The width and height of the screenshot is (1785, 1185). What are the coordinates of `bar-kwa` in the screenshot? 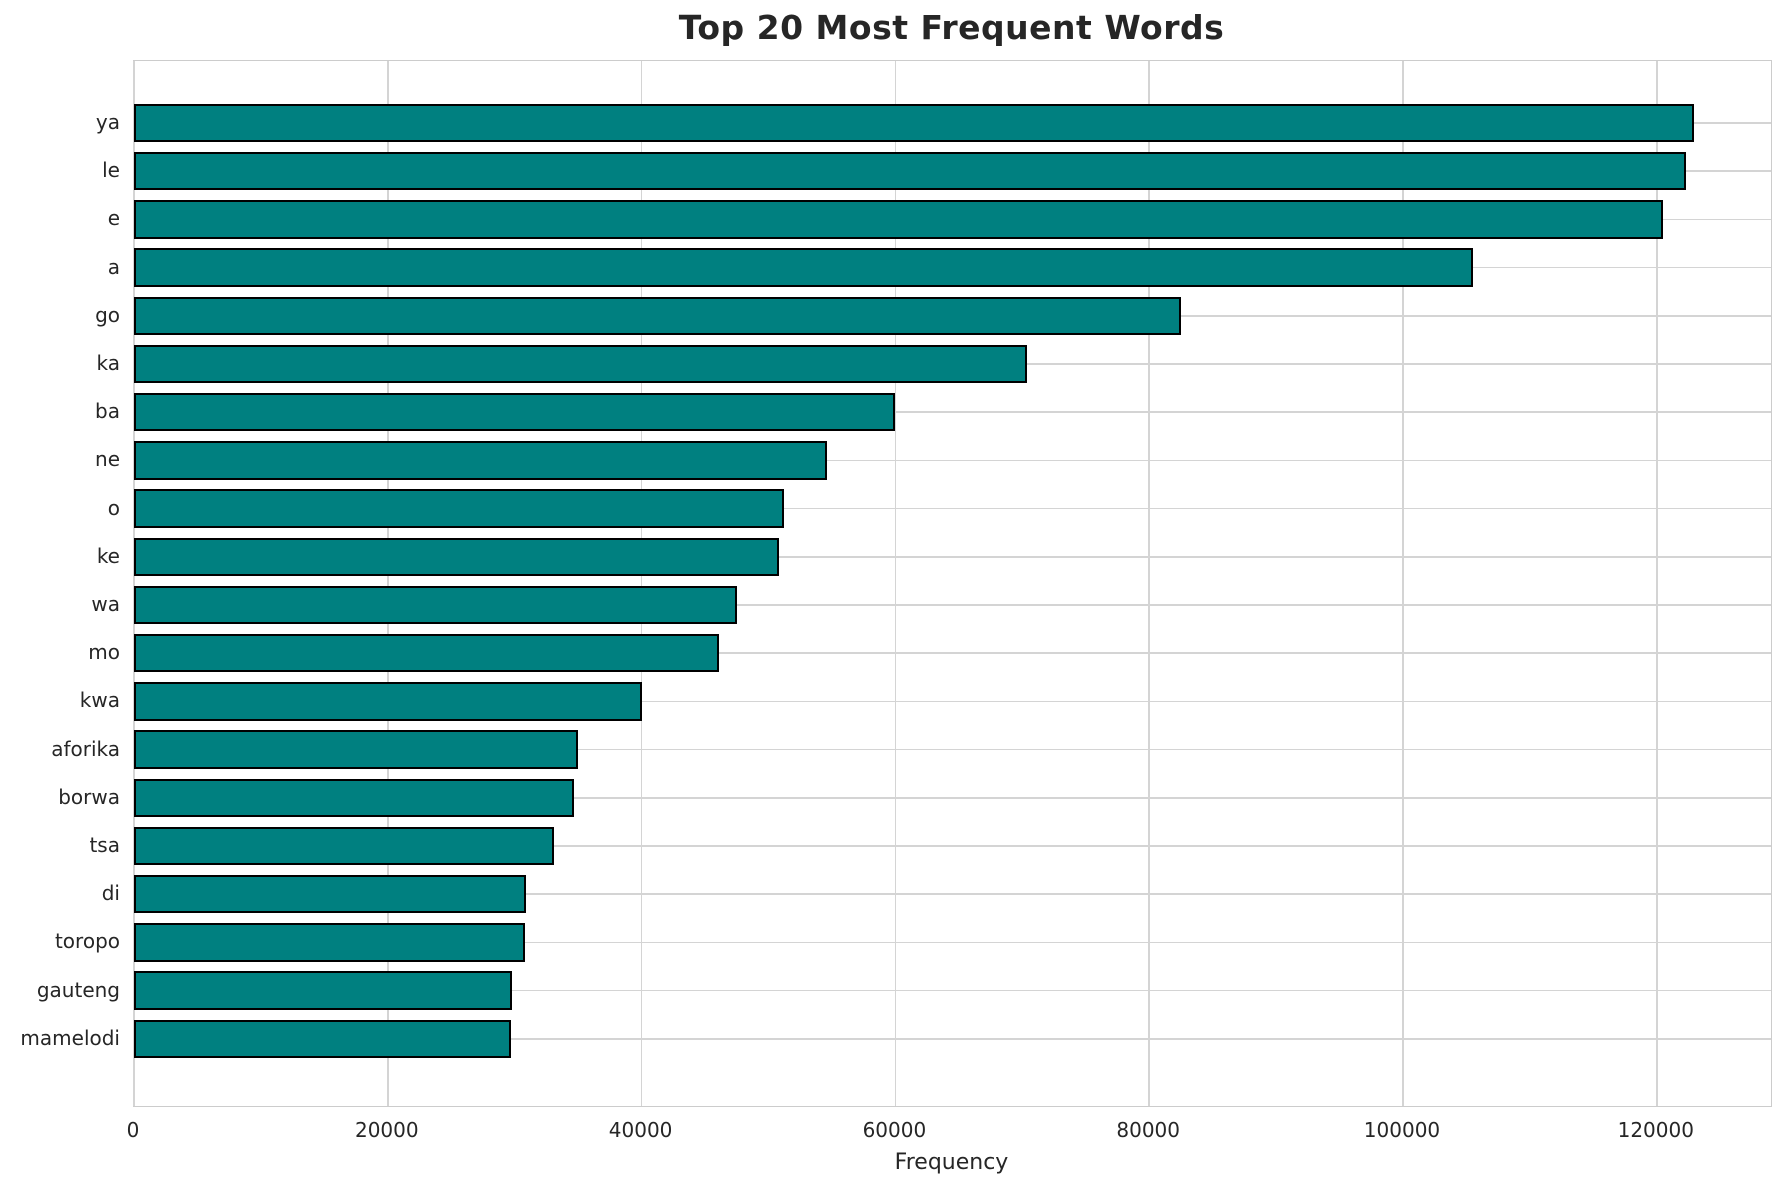 It's located at (388, 701).